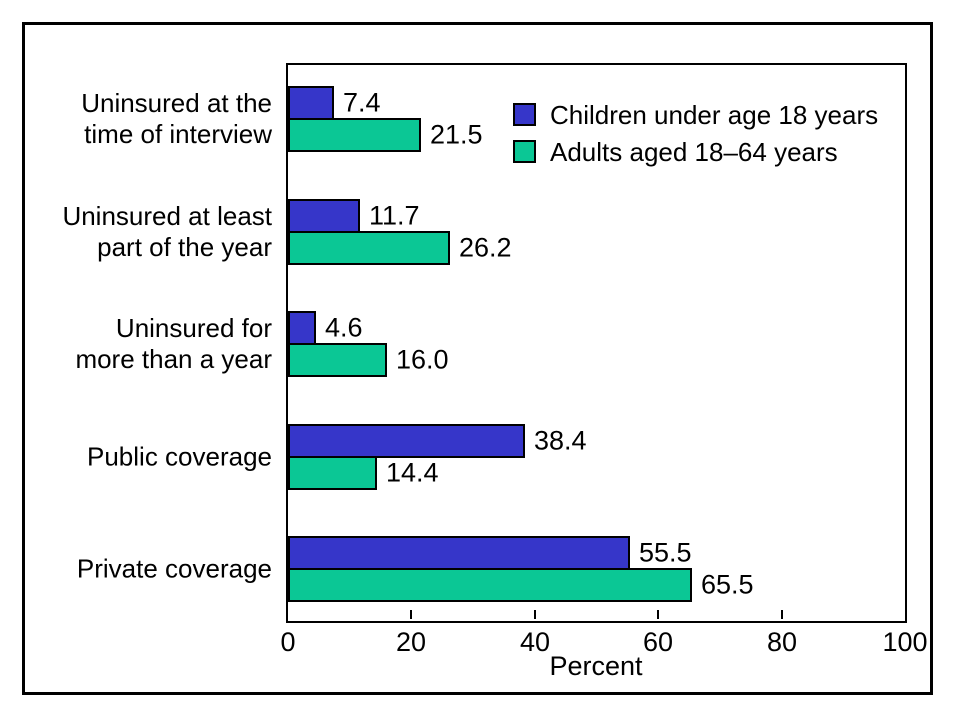  I want to click on category-label: Private coverage, so click(174, 568).